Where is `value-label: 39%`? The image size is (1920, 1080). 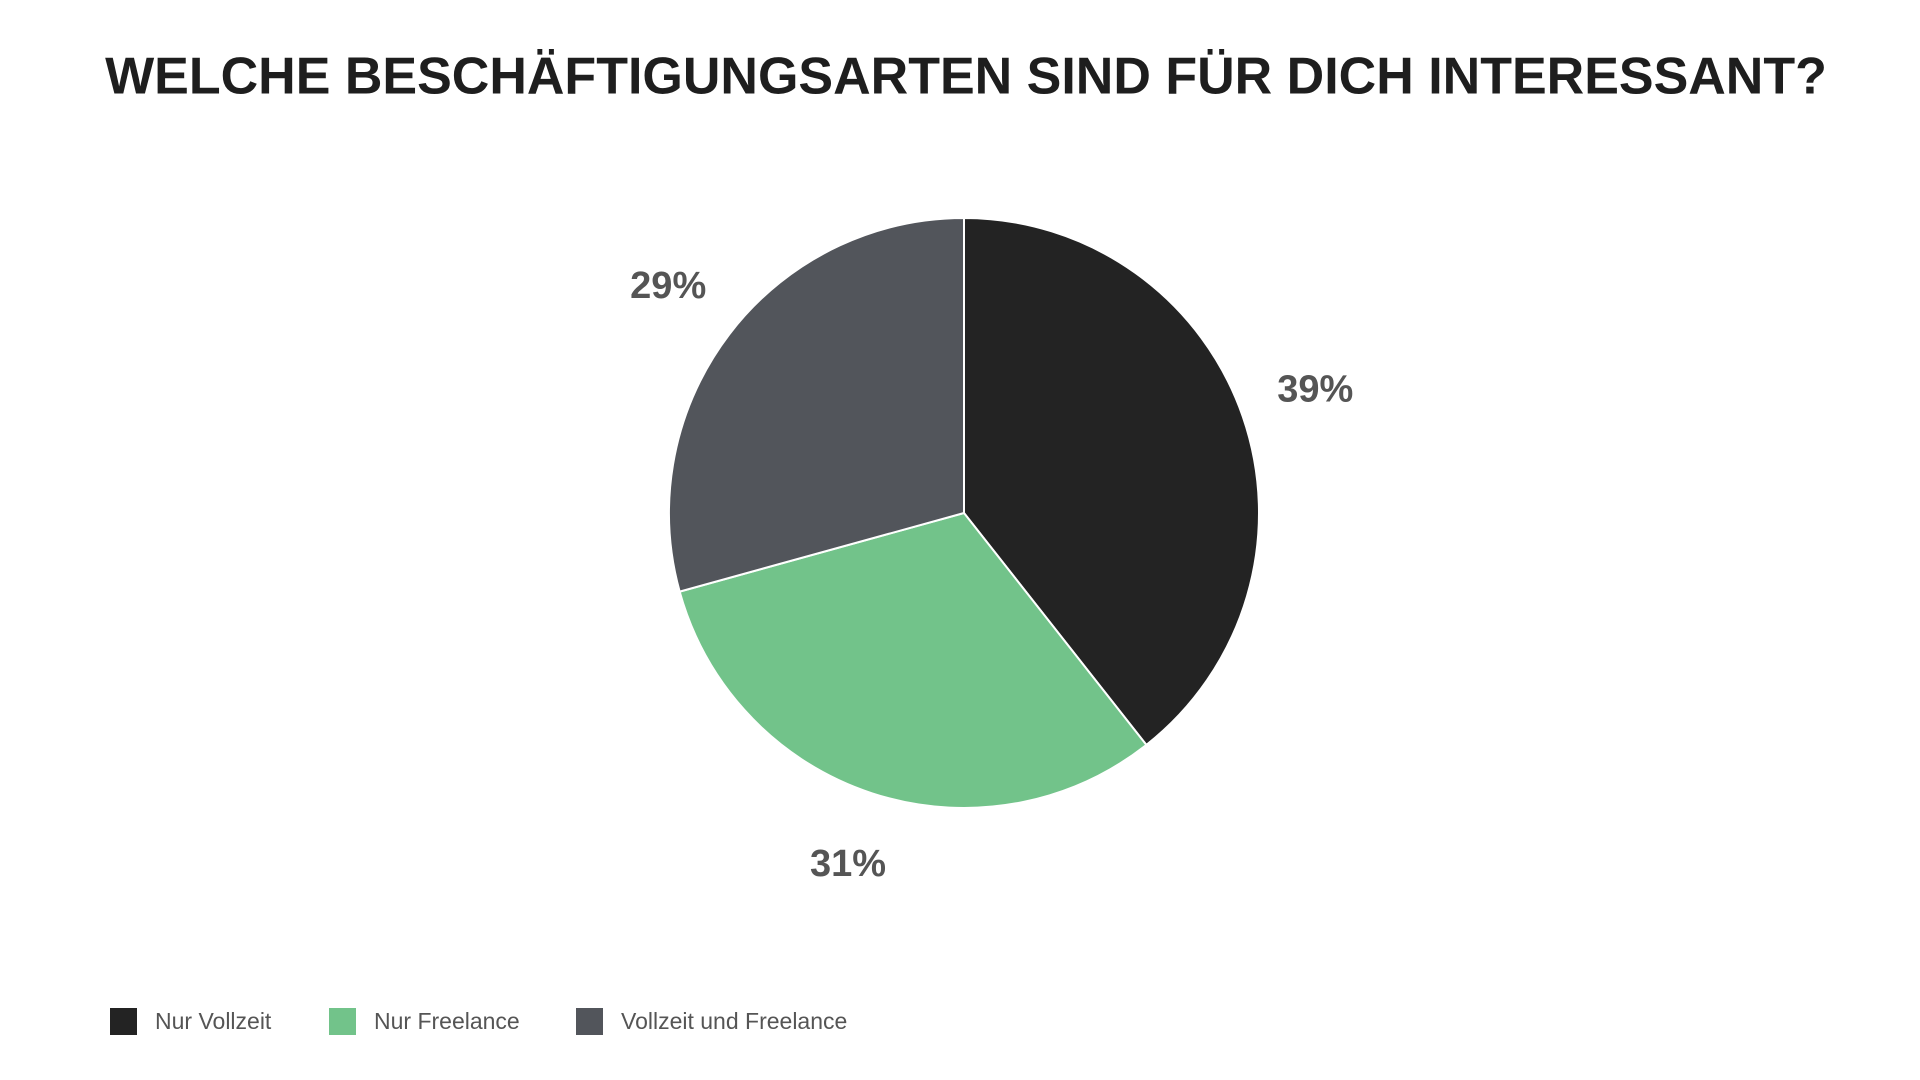
value-label: 39% is located at coordinates (1315, 389).